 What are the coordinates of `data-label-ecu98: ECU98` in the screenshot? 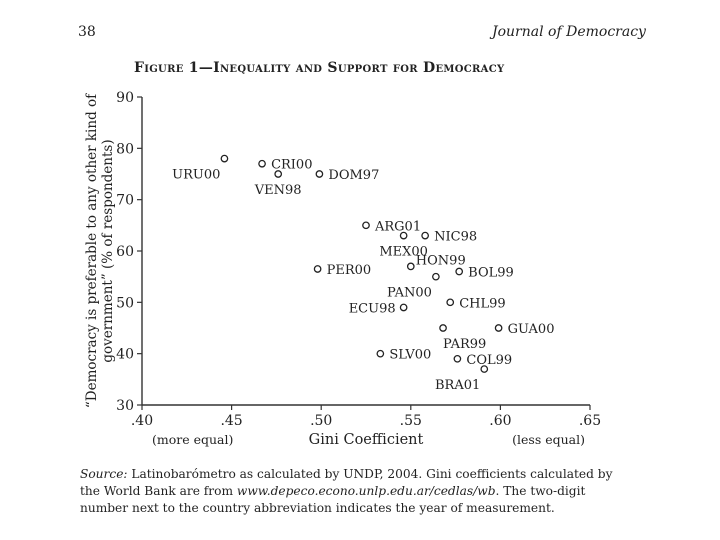 It's located at (372, 308).